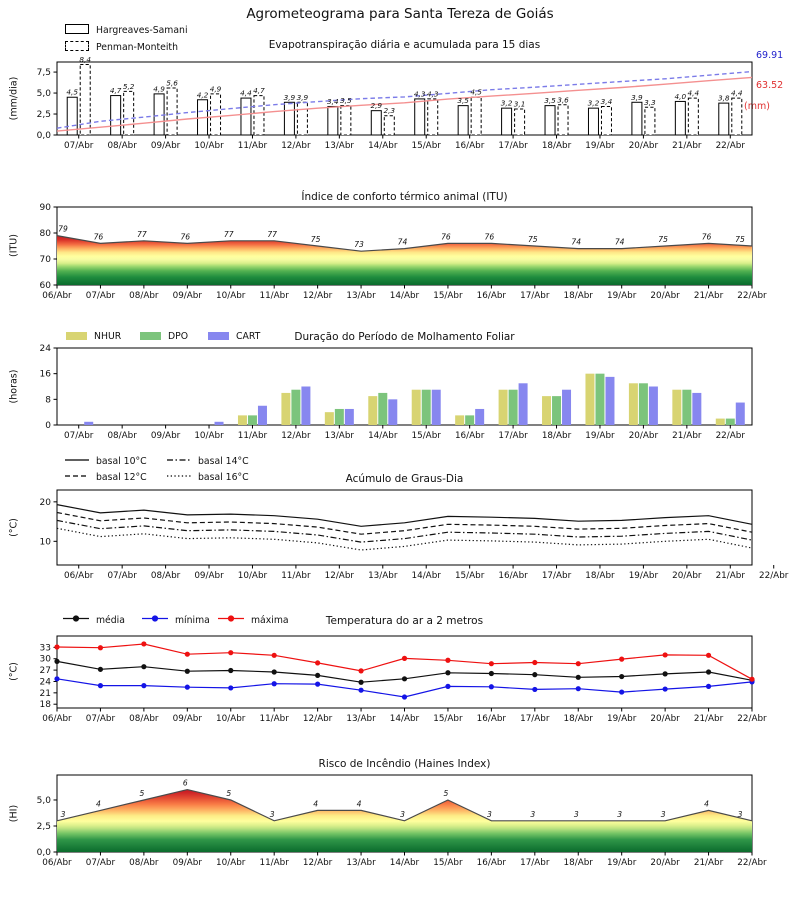 The image size is (800, 900). Describe the element at coordinates (607, 101) in the screenshot. I see `svg-text: 3,4` at that location.